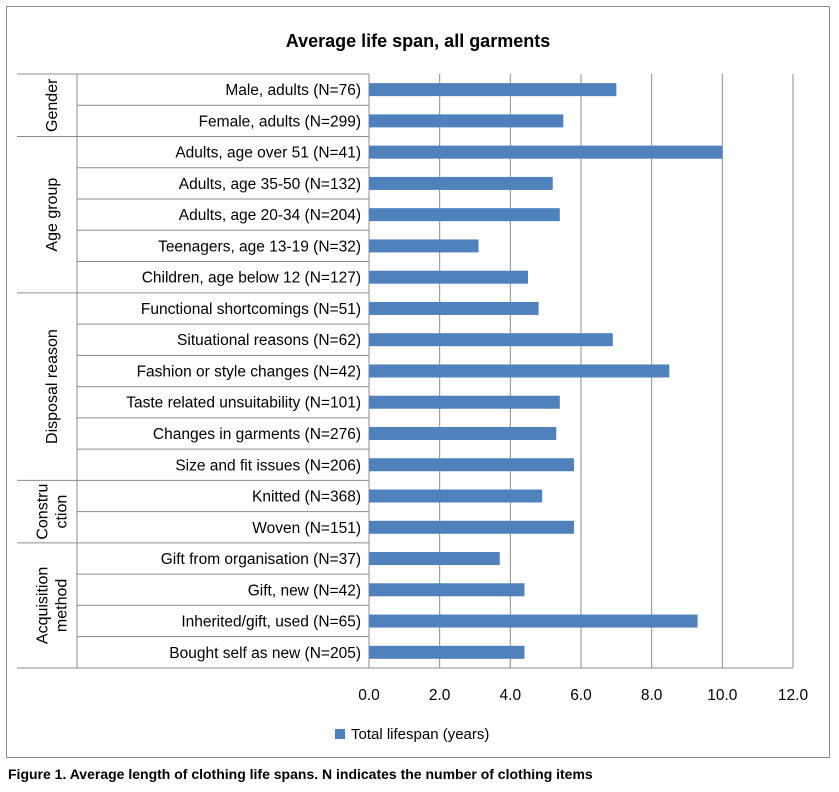 Image resolution: width=839 pixels, height=792 pixels. What do you see at coordinates (251, 309) in the screenshot?
I see `category-label: Functional shortcomings (N=51)` at bounding box center [251, 309].